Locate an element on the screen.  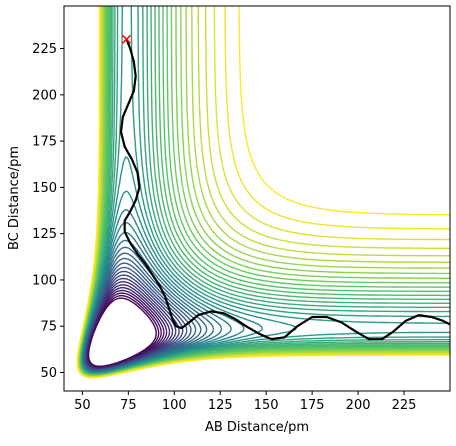
y-axis-label: BC Distance/pm is located at coordinates (14, 198).